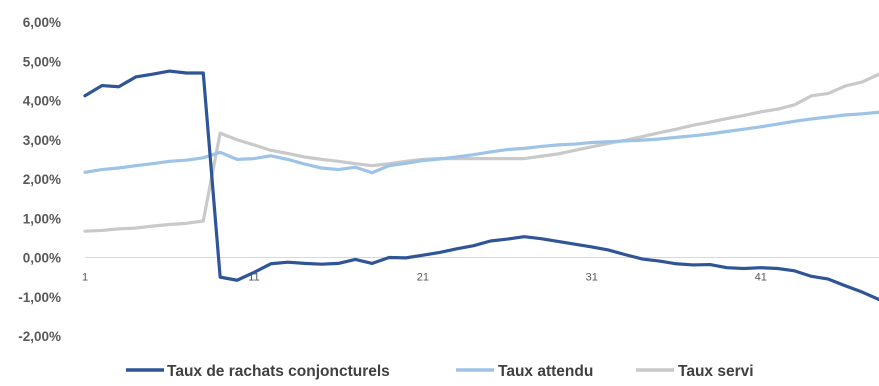  I want to click on legend-label: Taux attendu, so click(545, 371).